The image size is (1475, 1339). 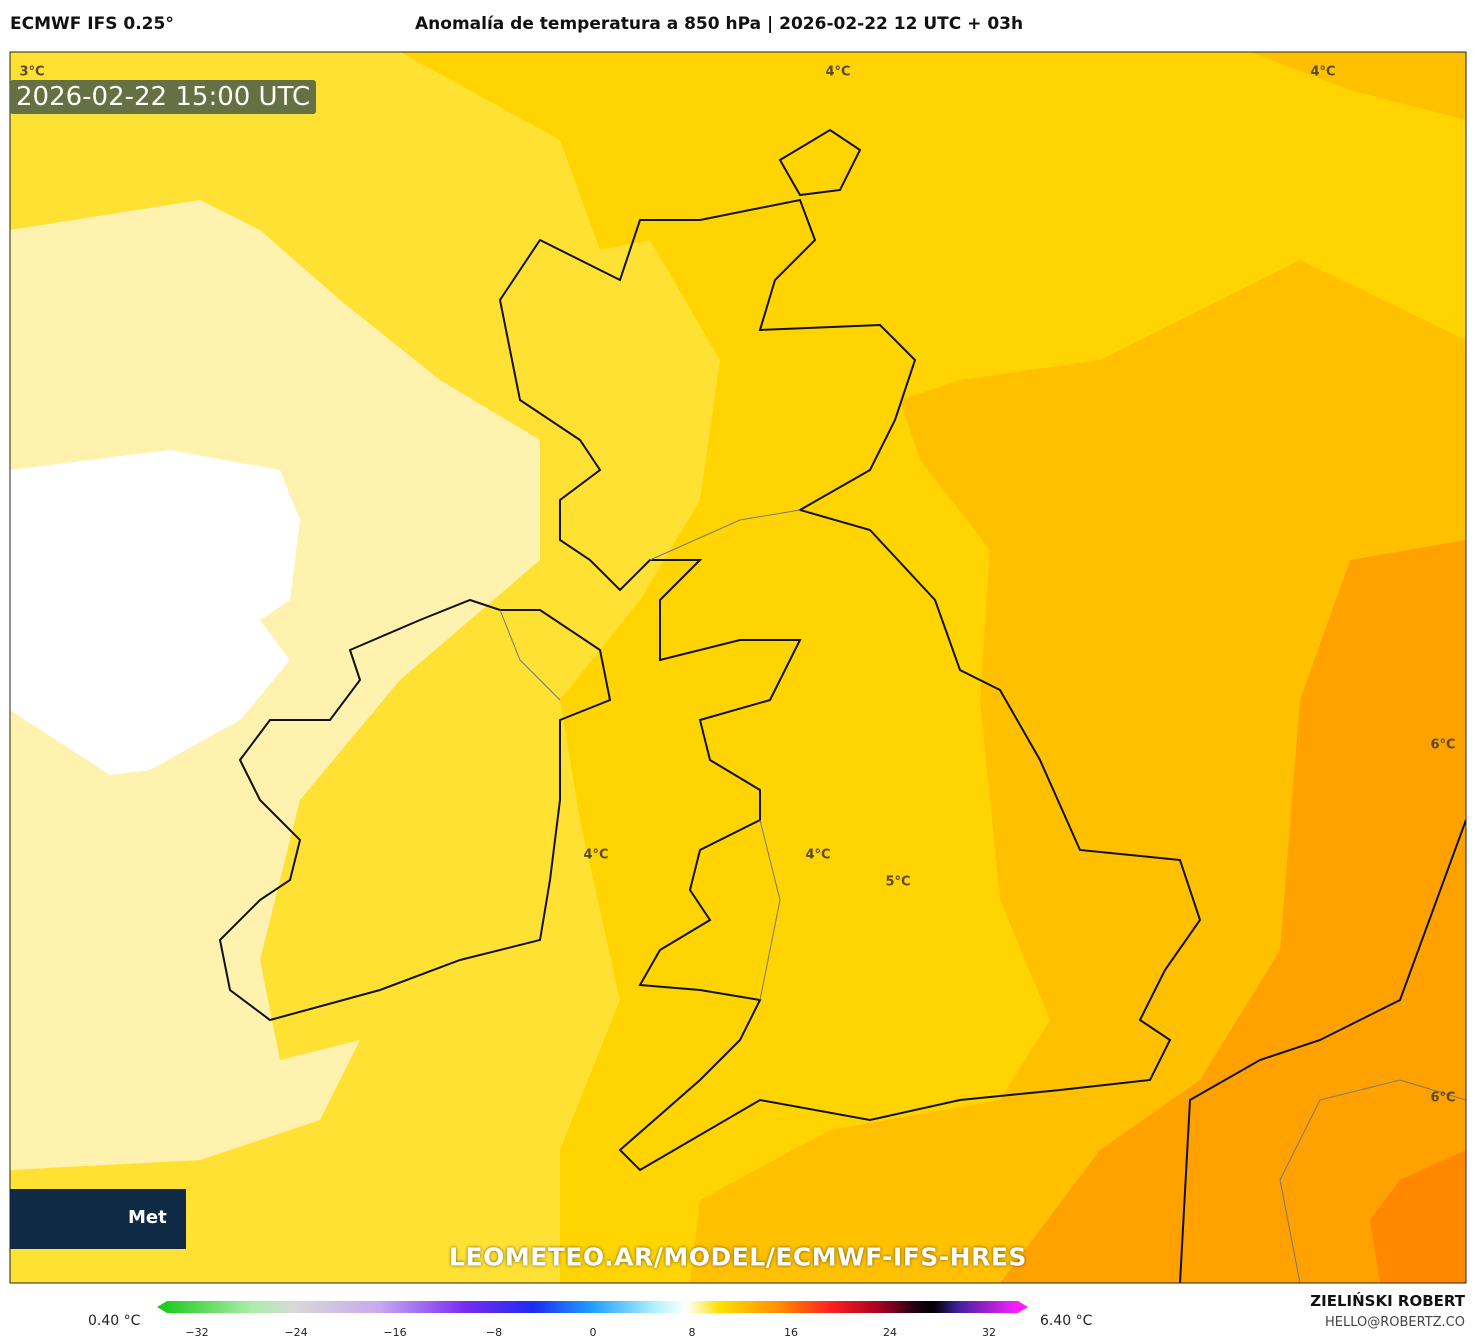 What do you see at coordinates (494, 1332) in the screenshot?
I see `colorbar-tick-label: −8` at bounding box center [494, 1332].